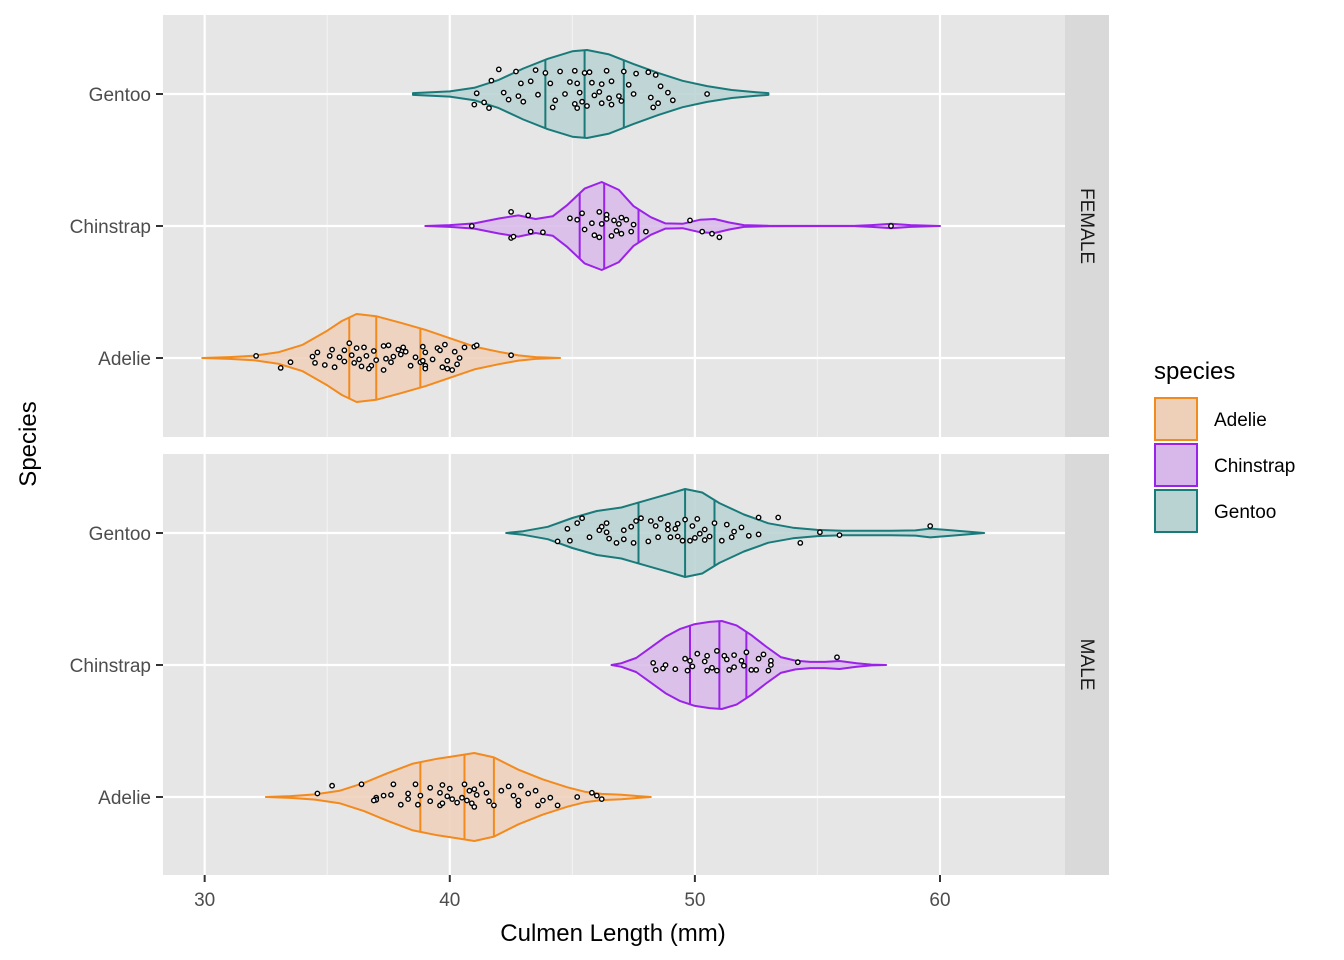 The image size is (1344, 960). I want to click on facet-label: FEMALE, so click(1086, 226).